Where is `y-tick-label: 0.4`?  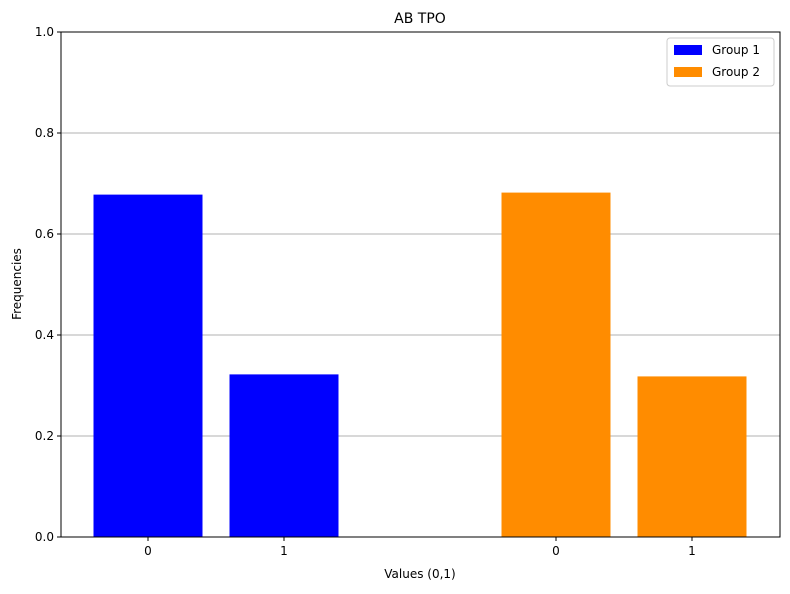
y-tick-label: 0.4 is located at coordinates (44, 335).